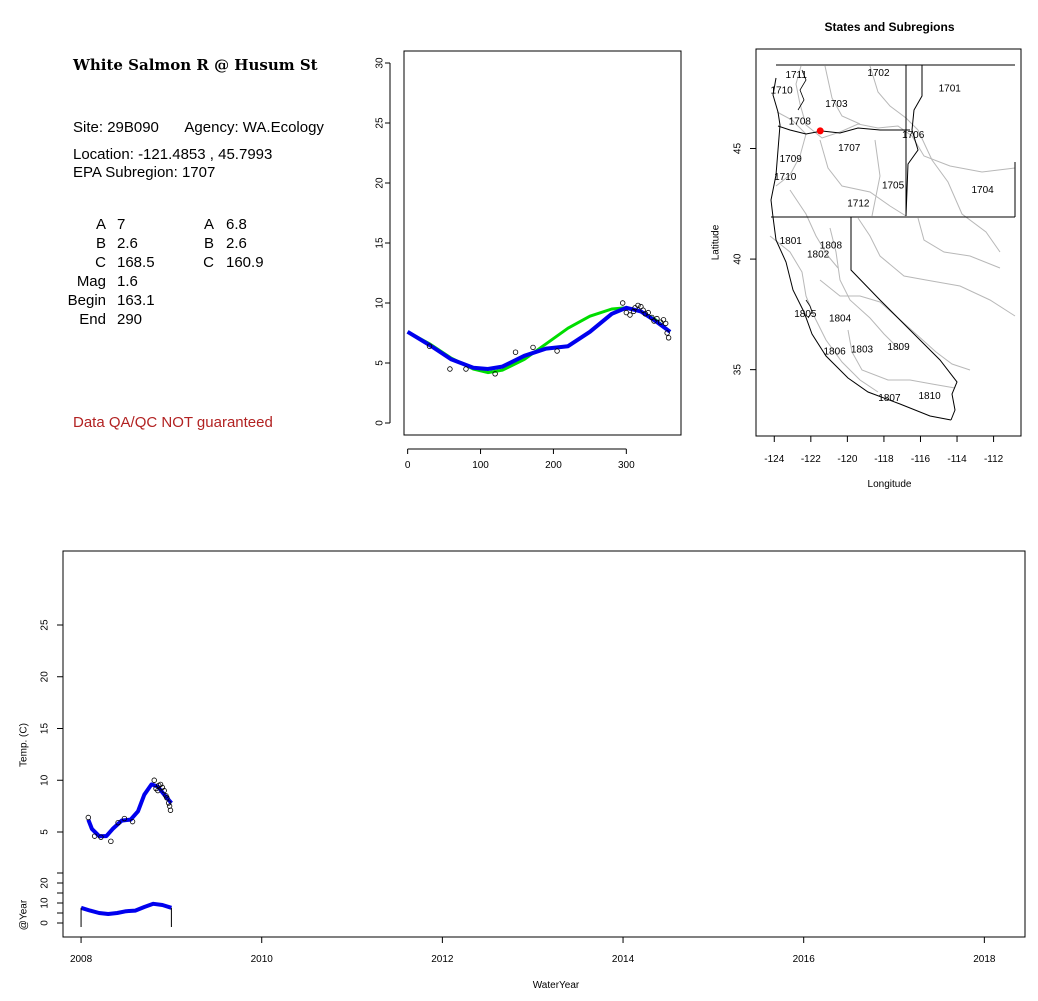  Describe the element at coordinates (982, 190) in the screenshot. I see `region-label: 1704` at that location.